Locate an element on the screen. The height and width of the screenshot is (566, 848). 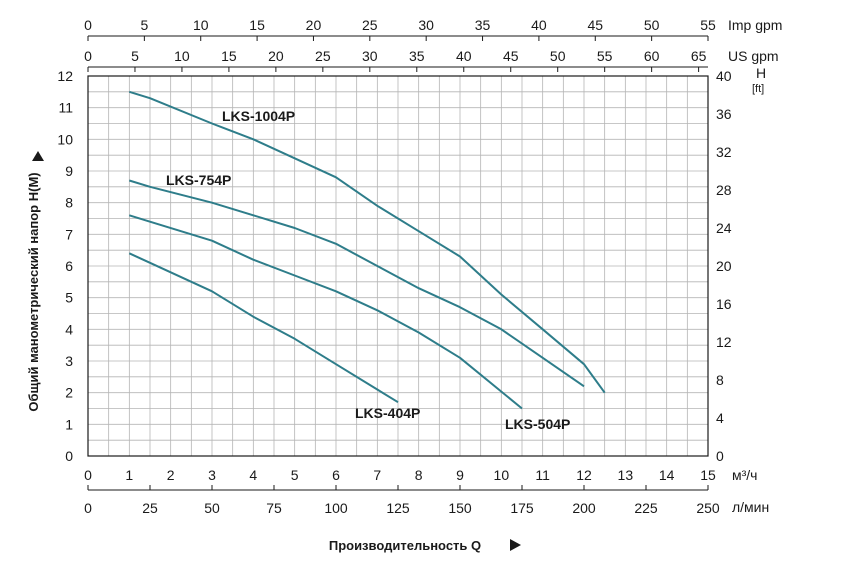
series-label-lks-404p: LKS-404P is located at coordinates (387, 413).